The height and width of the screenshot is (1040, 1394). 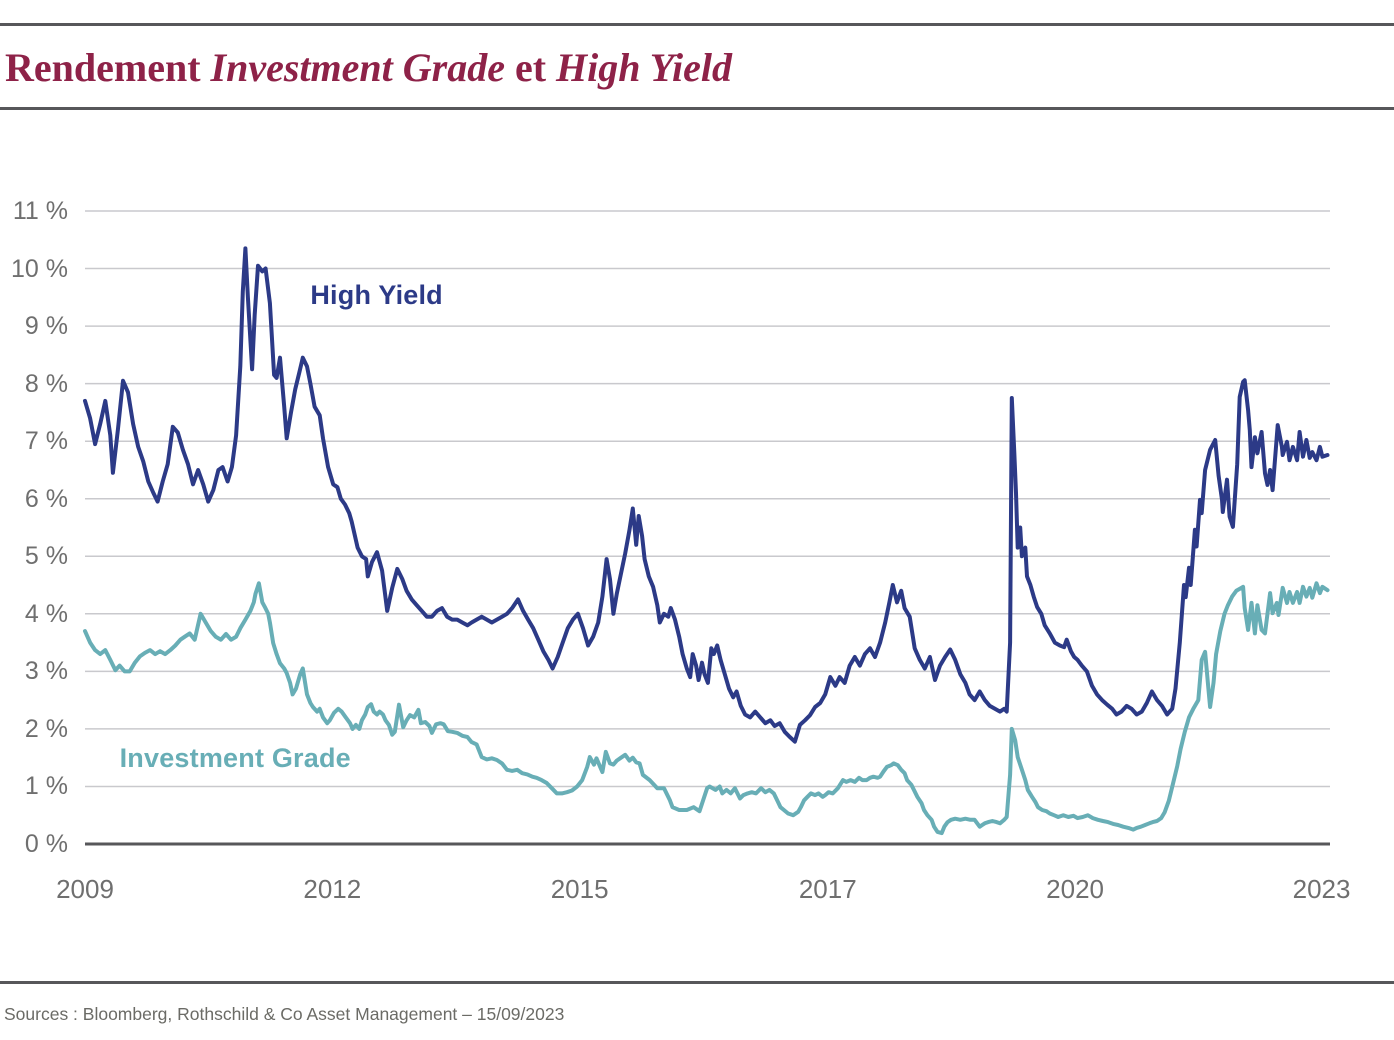 I want to click on y-tick-label: 8 %, so click(x=46, y=383).